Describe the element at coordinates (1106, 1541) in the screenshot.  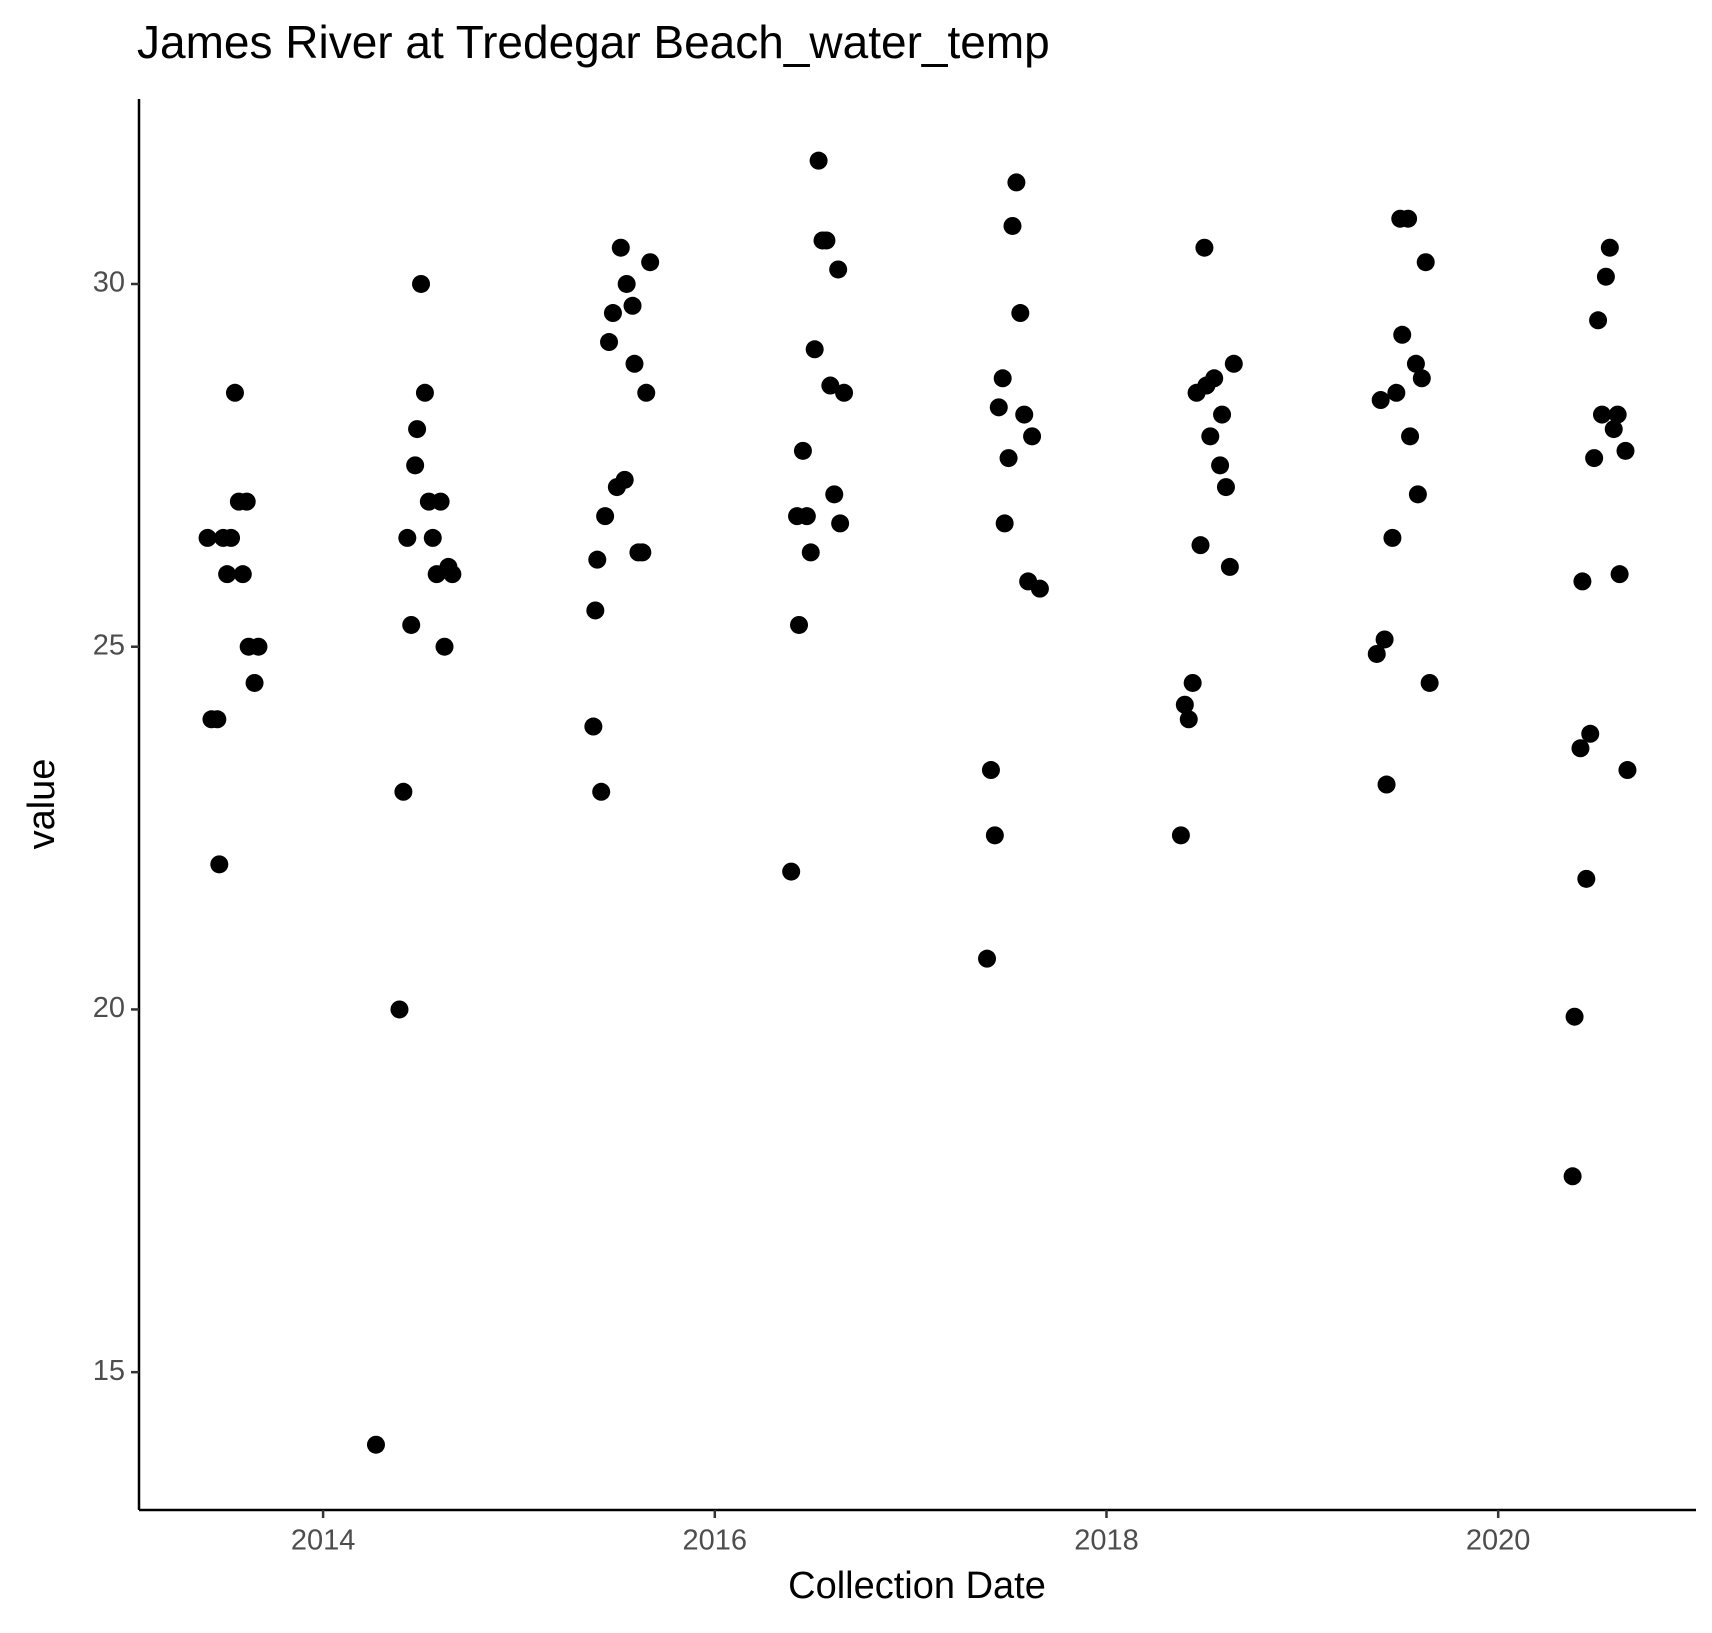
I see `x-tick-label: 2018` at that location.